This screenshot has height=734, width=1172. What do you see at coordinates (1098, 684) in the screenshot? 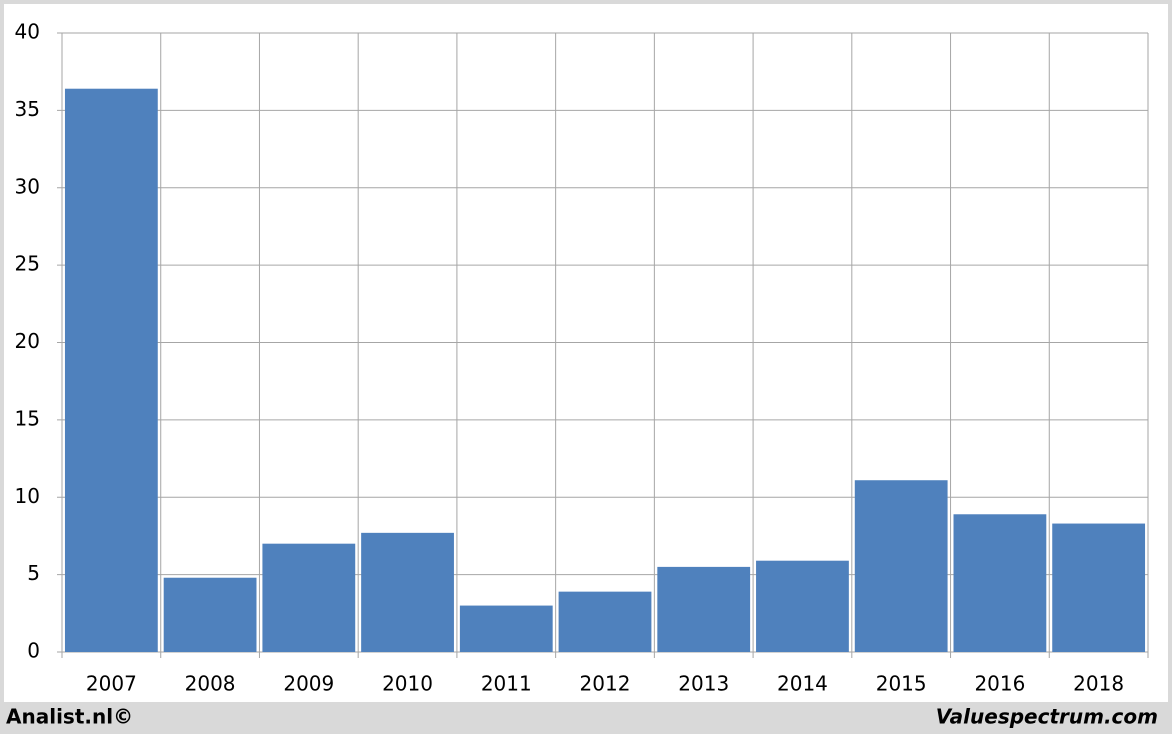
I see `x-tick-label: 2018` at bounding box center [1098, 684].